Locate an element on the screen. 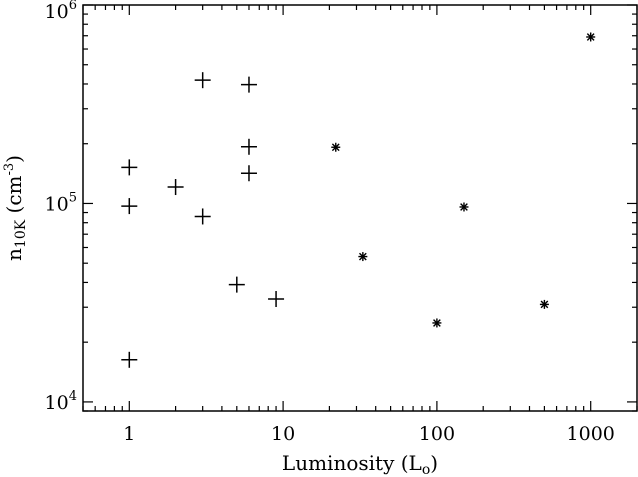  y-tick-label: 10⁵ is located at coordinates (61, 202).